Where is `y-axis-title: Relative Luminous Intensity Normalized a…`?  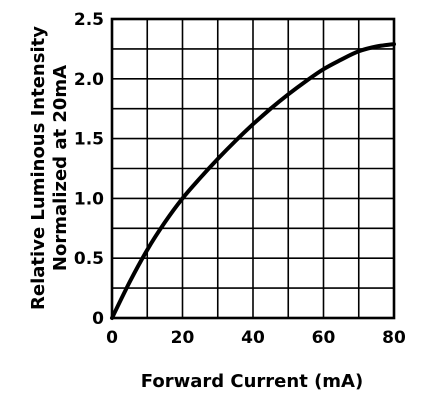
y-axis-title: Relative Luminous Intensity Normalized a… is located at coordinates (49, 168).